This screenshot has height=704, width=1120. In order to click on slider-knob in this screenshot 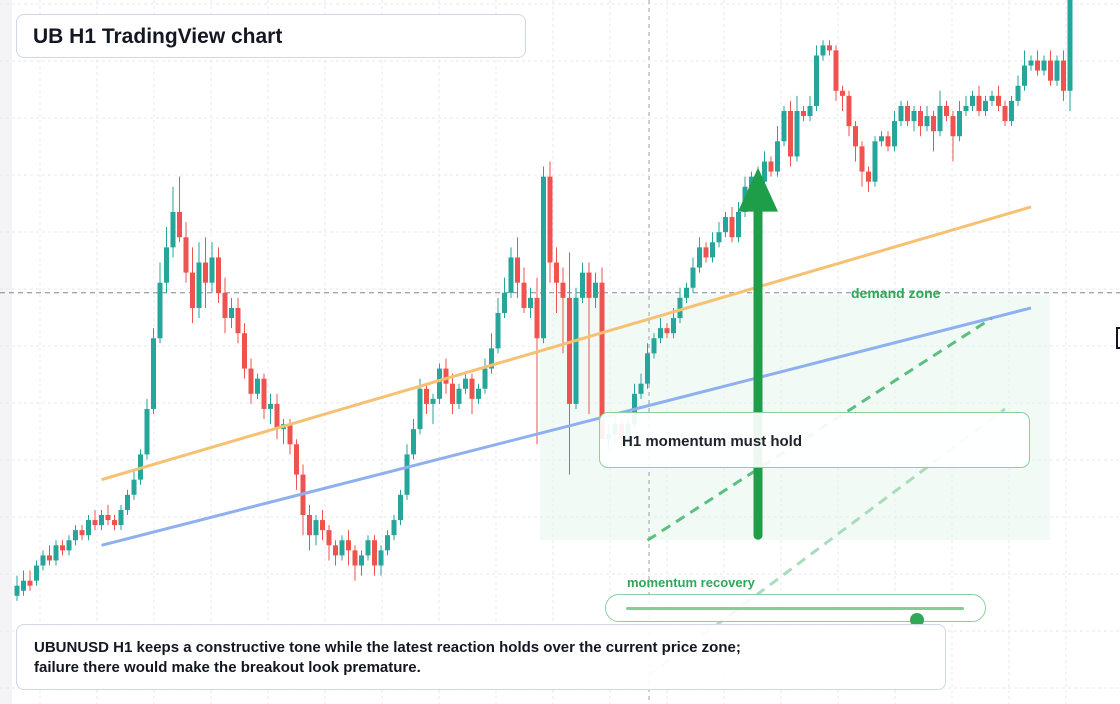, I will do `click(916, 620)`.